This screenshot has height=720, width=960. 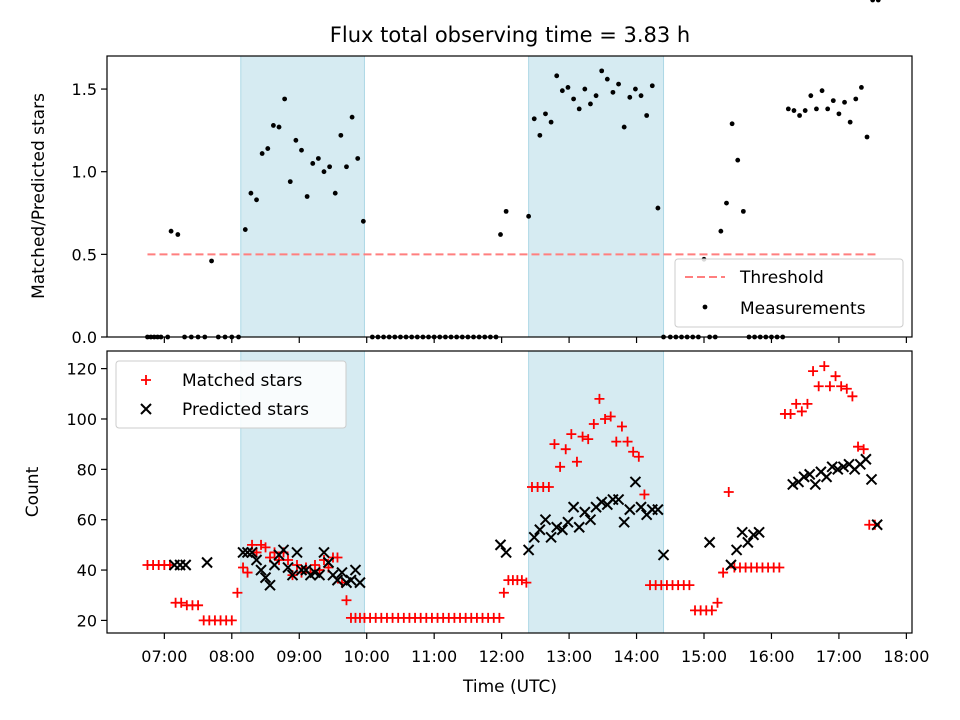 What do you see at coordinates (242, 381) in the screenshot?
I see `legend-matched-label: Matched stars` at bounding box center [242, 381].